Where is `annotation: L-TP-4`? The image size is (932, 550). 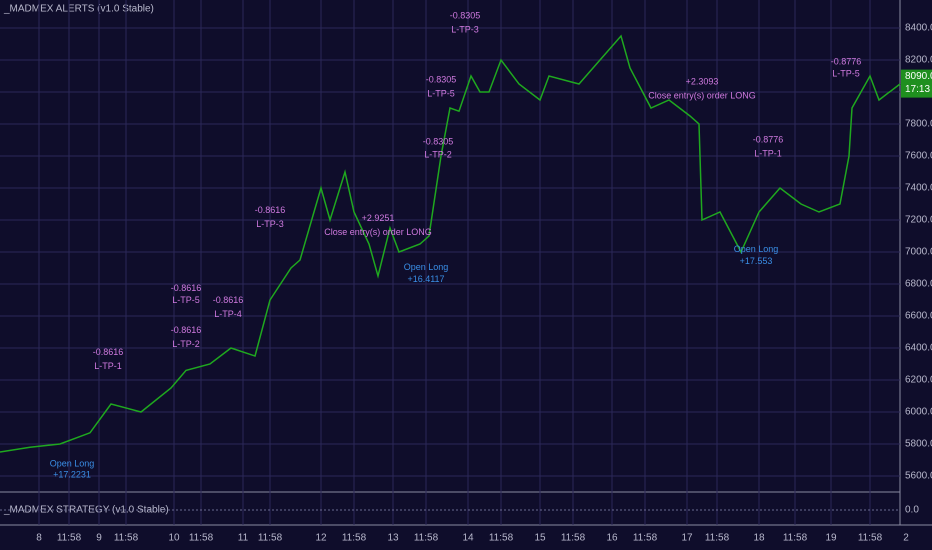 annotation: L-TP-4 is located at coordinates (228, 314).